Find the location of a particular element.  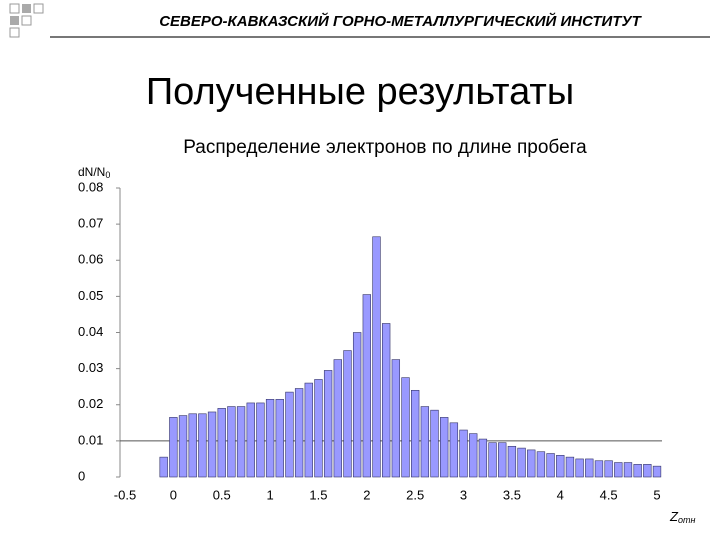

logo is located at coordinates (26, 20).